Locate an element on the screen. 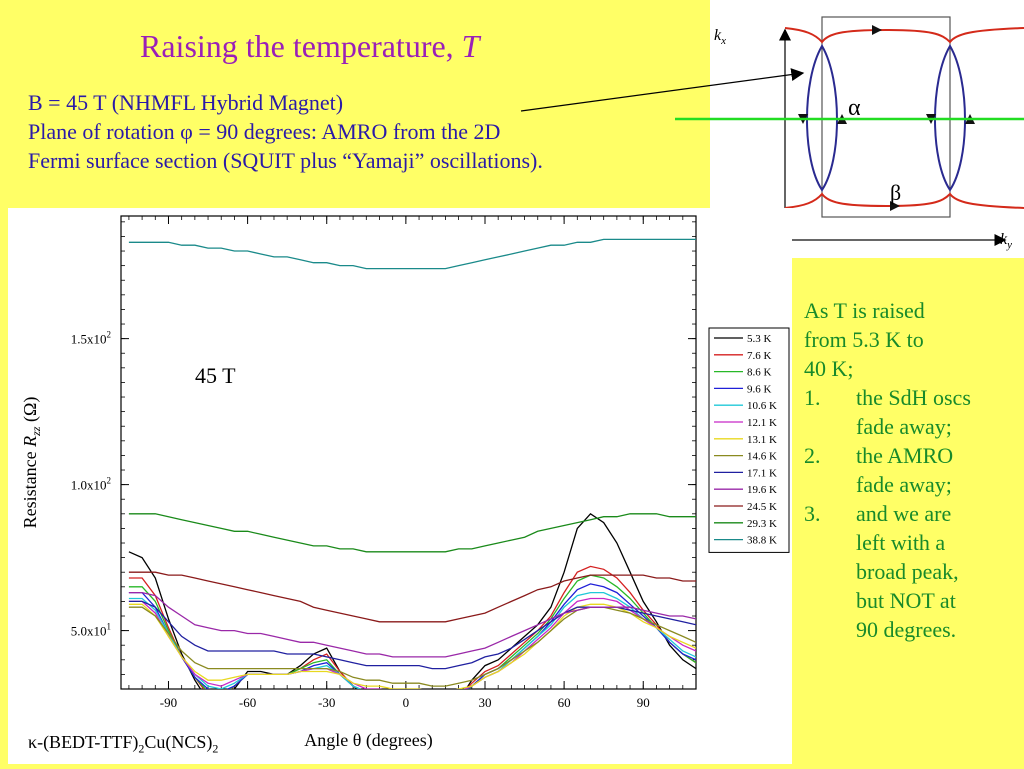 This screenshot has height=769, width=1024. x-tick-label: 30 is located at coordinates (484, 702).